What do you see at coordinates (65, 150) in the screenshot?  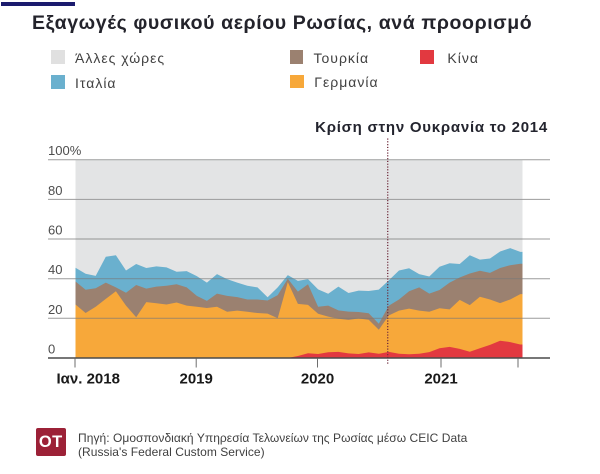 I see `svg-text: 100%` at bounding box center [65, 150].